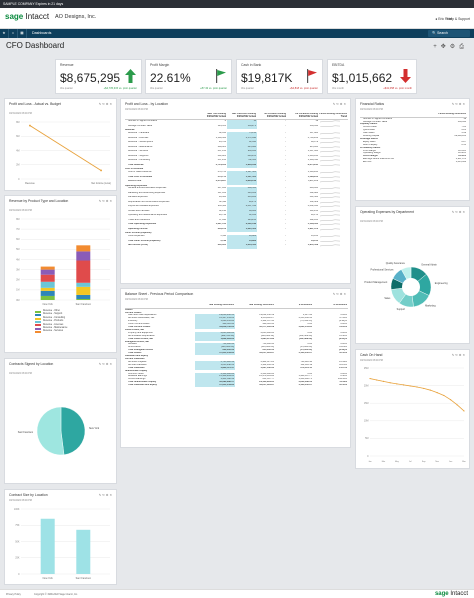 The image size is (474, 598). I want to click on table-row: Number of Signed Contracts 19, so click(413, 119).